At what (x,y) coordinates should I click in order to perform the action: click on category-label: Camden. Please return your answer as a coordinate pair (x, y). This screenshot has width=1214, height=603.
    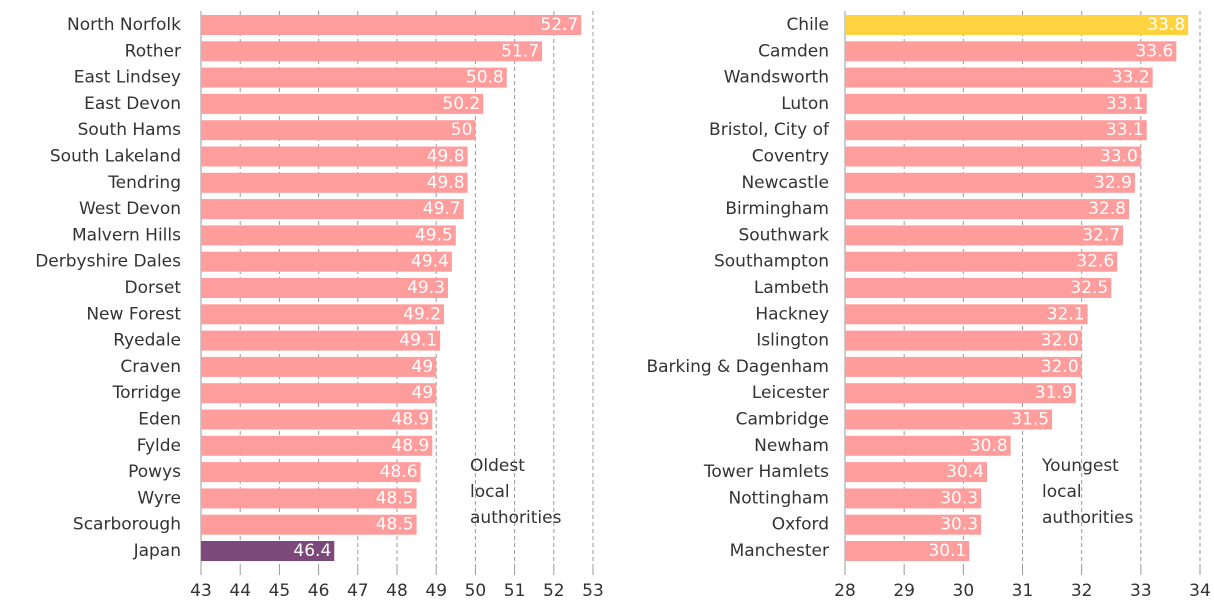
    Looking at the image, I should click on (793, 51).